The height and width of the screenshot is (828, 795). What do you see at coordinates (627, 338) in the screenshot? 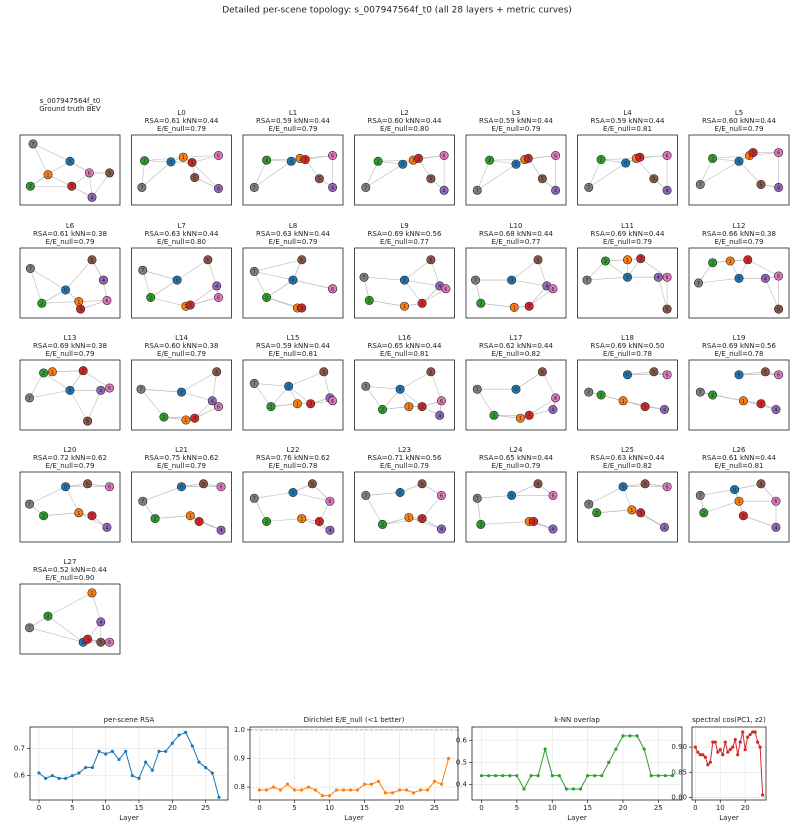
I see `panel-title: L18` at bounding box center [627, 338].